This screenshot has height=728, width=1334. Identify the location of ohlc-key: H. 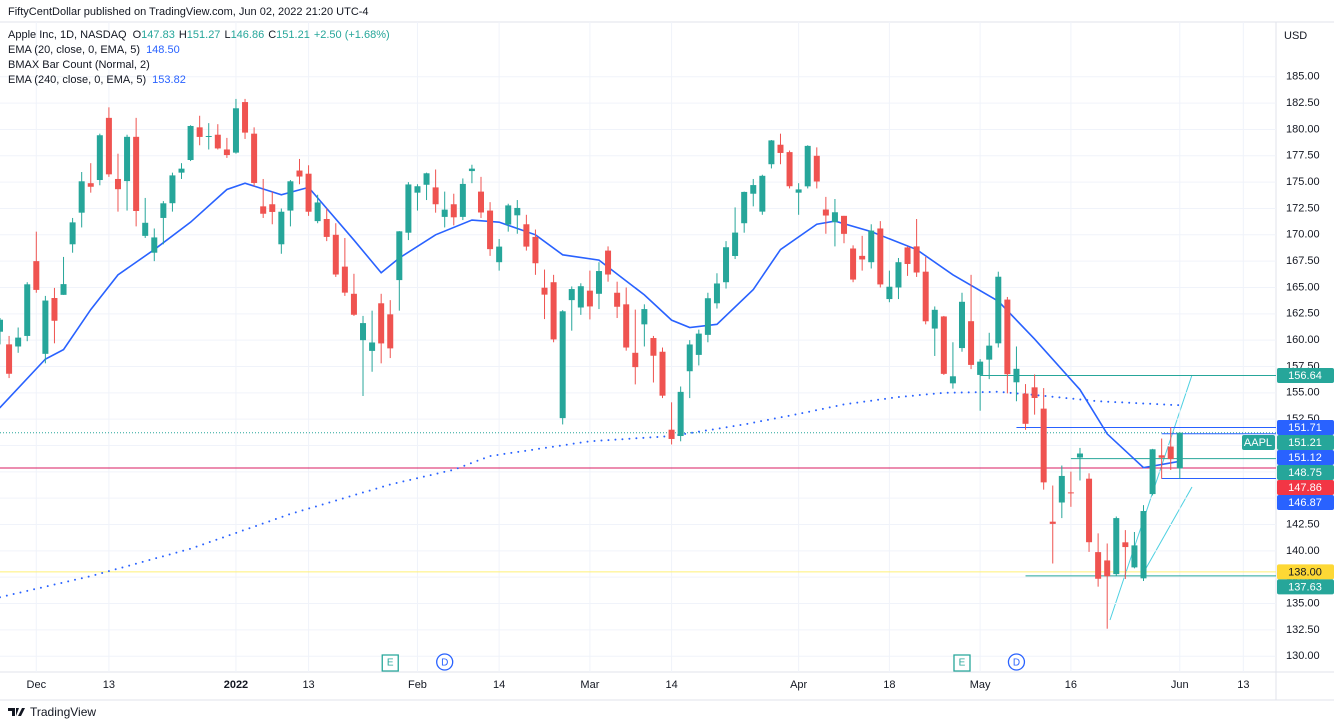
(183, 35).